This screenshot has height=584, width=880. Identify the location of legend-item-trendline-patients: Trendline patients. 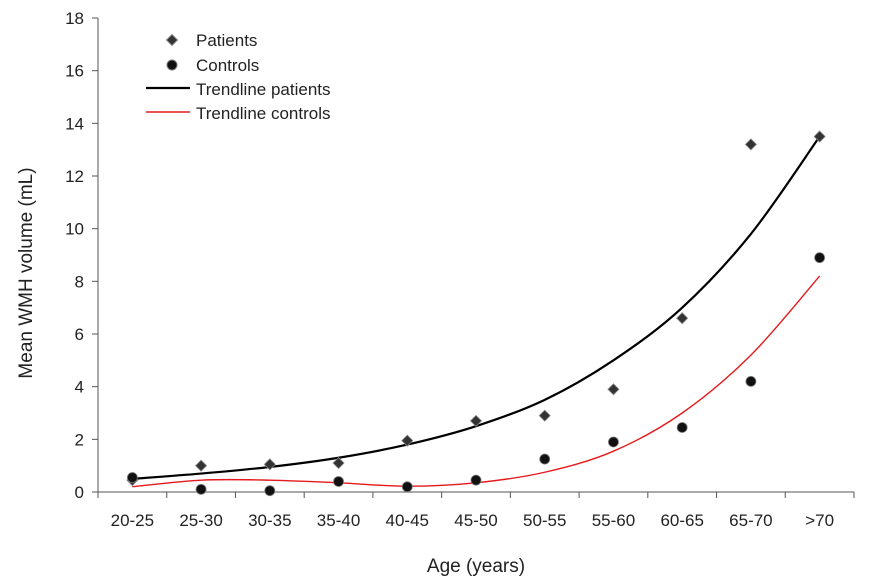
(238, 89).